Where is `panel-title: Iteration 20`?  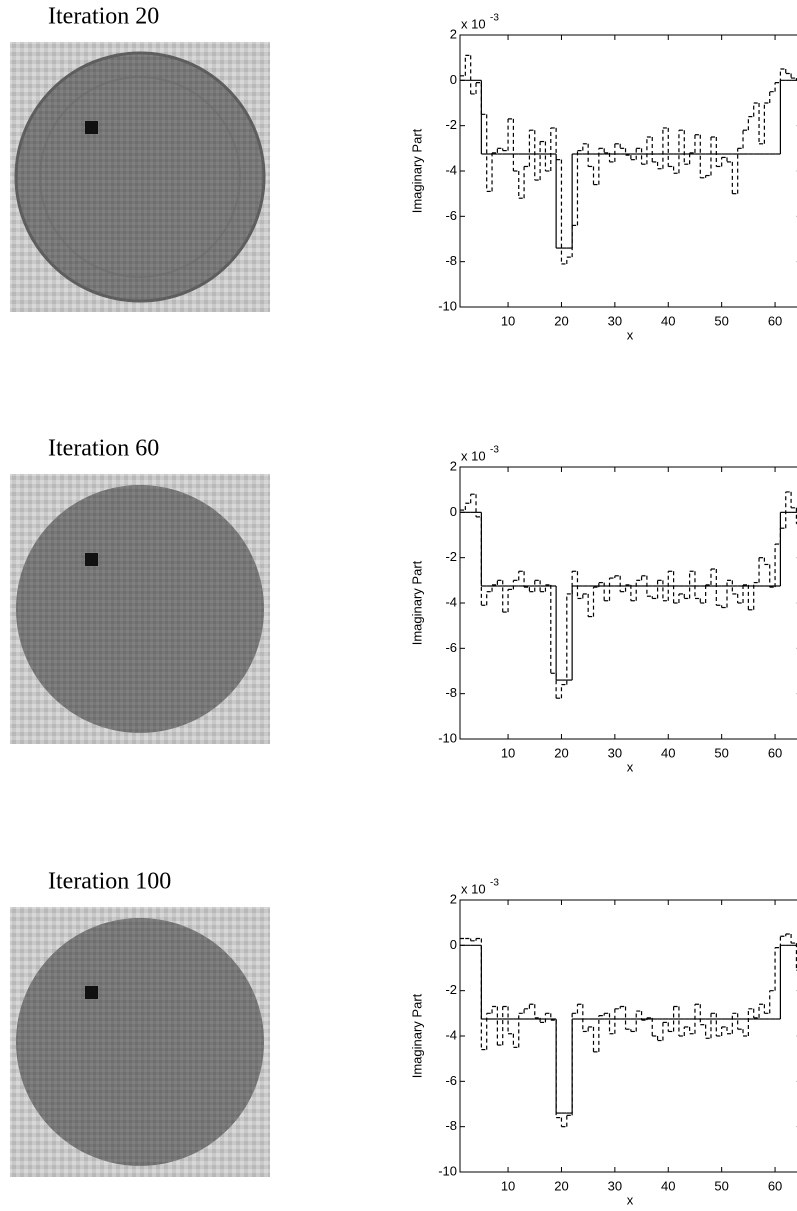 panel-title: Iteration 20 is located at coordinates (103, 17).